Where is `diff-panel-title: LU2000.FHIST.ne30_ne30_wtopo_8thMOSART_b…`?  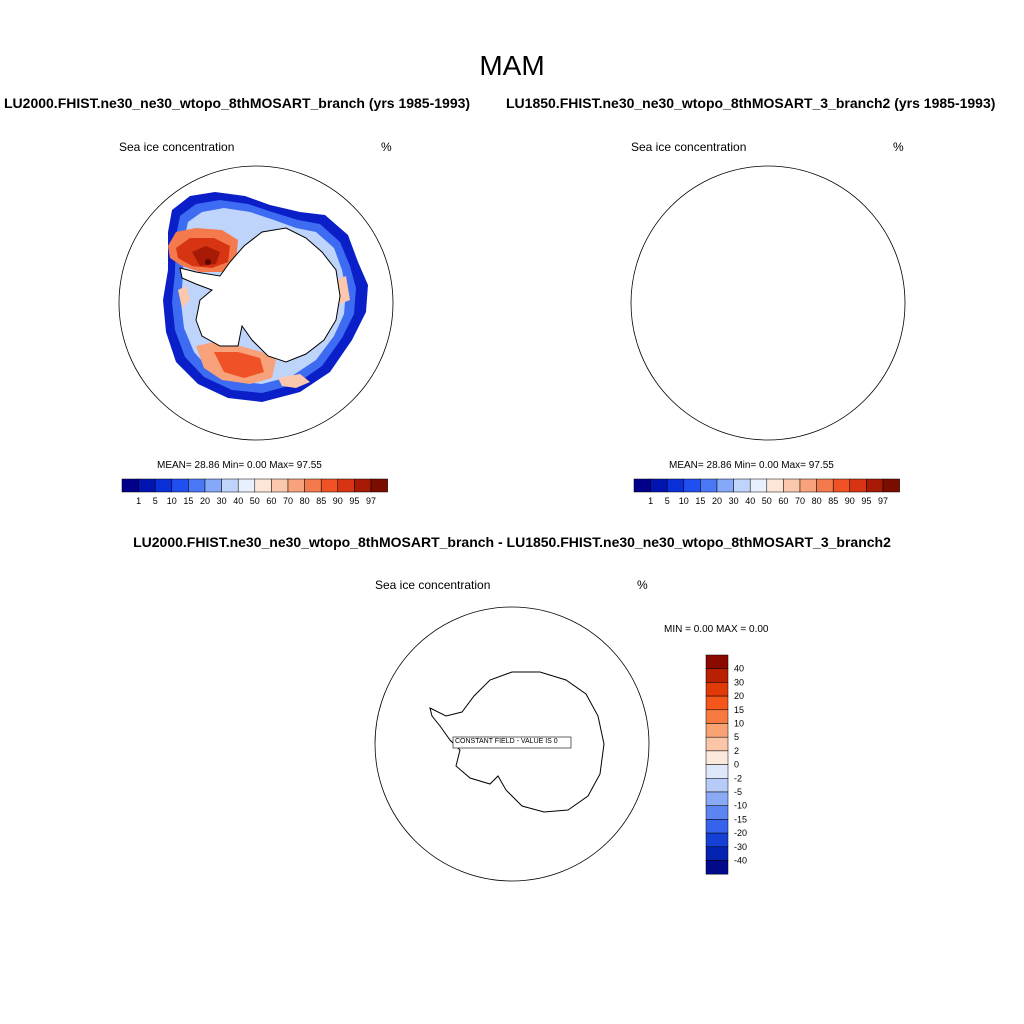 diff-panel-title: LU2000.FHIST.ne30_ne30_wtopo_8thMOSART_b… is located at coordinates (512, 542).